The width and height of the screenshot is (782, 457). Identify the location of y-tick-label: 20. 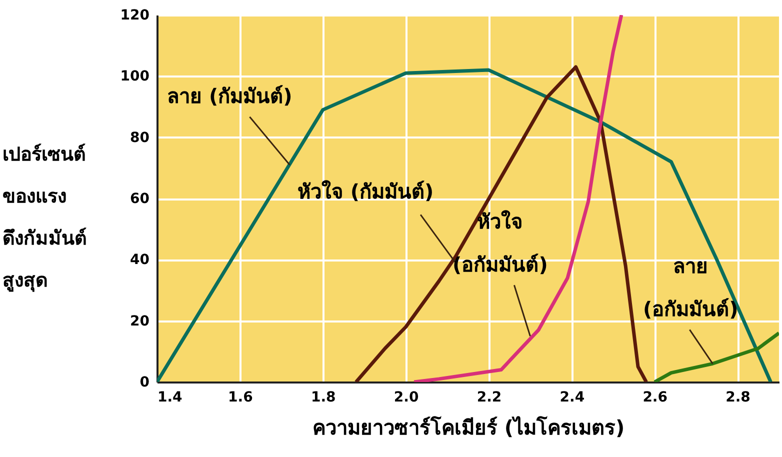
(140, 321).